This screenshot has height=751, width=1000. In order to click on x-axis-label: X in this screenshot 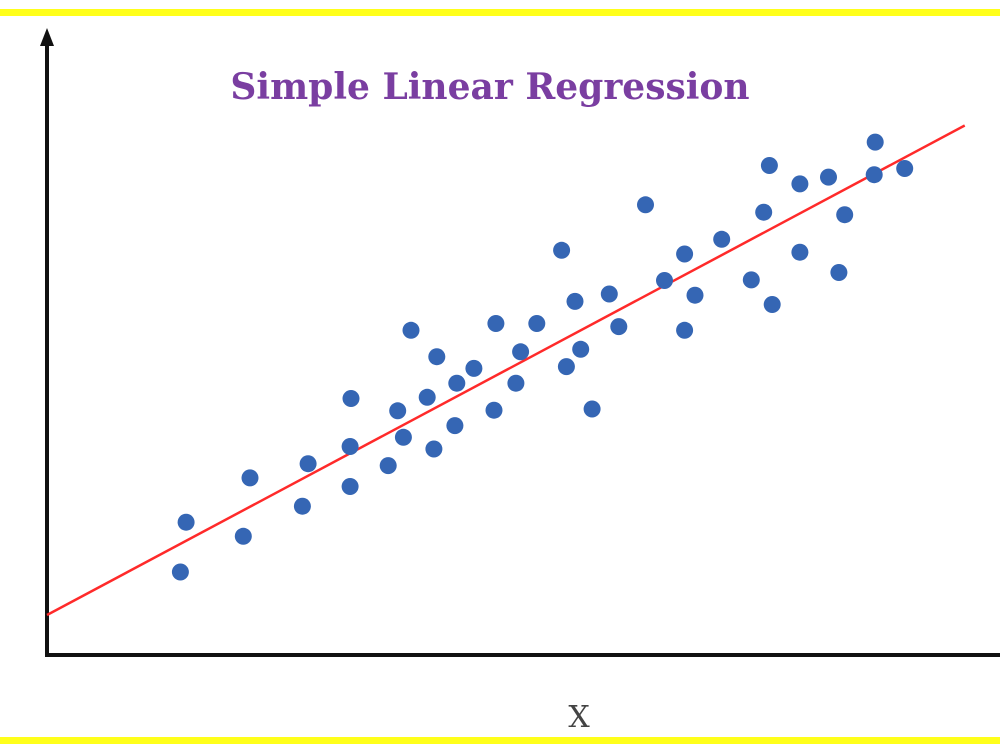, I will do `click(579, 717)`.